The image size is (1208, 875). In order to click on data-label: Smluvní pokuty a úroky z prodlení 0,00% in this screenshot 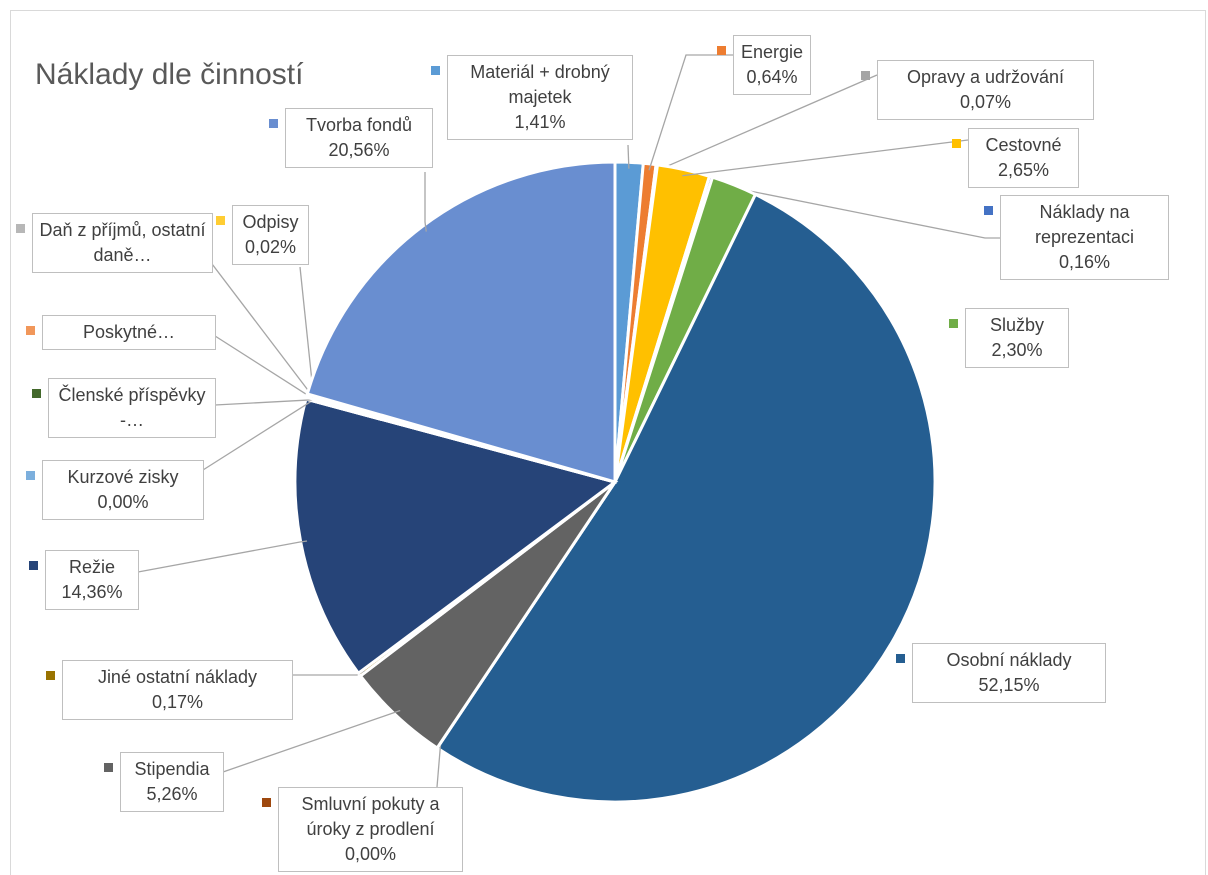, I will do `click(362, 829)`.